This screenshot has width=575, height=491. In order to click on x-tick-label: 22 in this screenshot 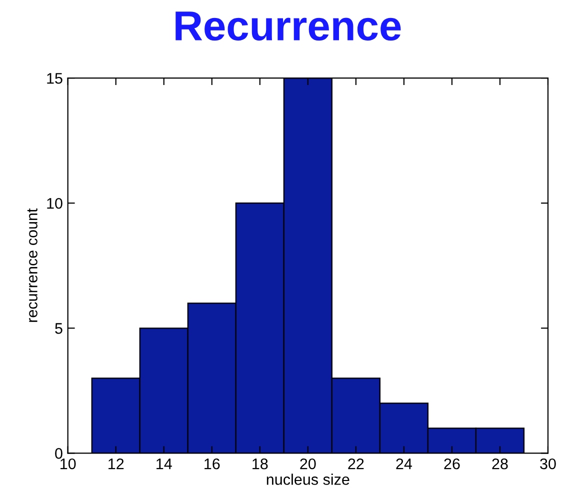, I will do `click(356, 464)`.